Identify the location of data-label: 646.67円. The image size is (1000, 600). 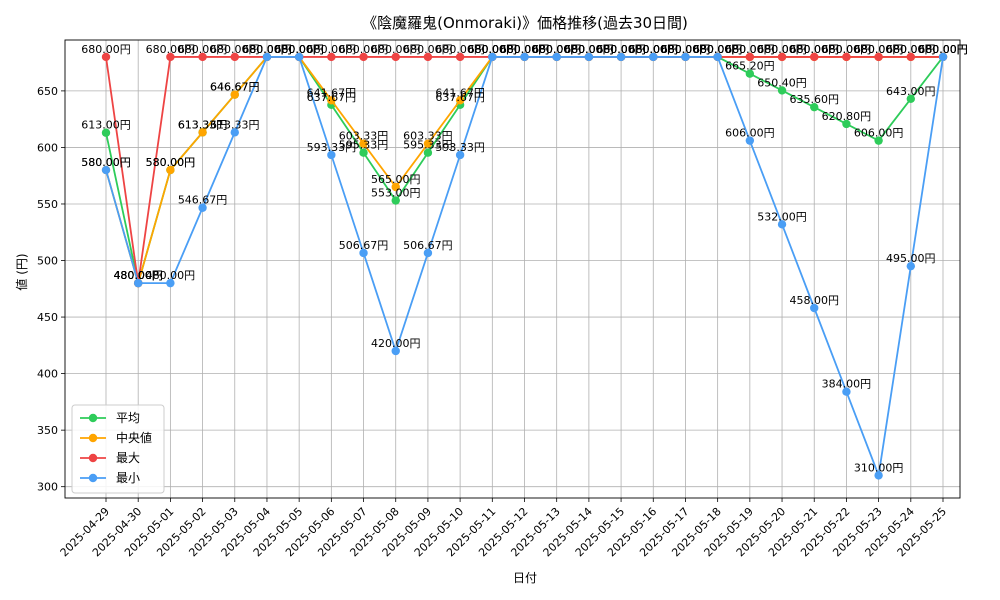
(235, 87).